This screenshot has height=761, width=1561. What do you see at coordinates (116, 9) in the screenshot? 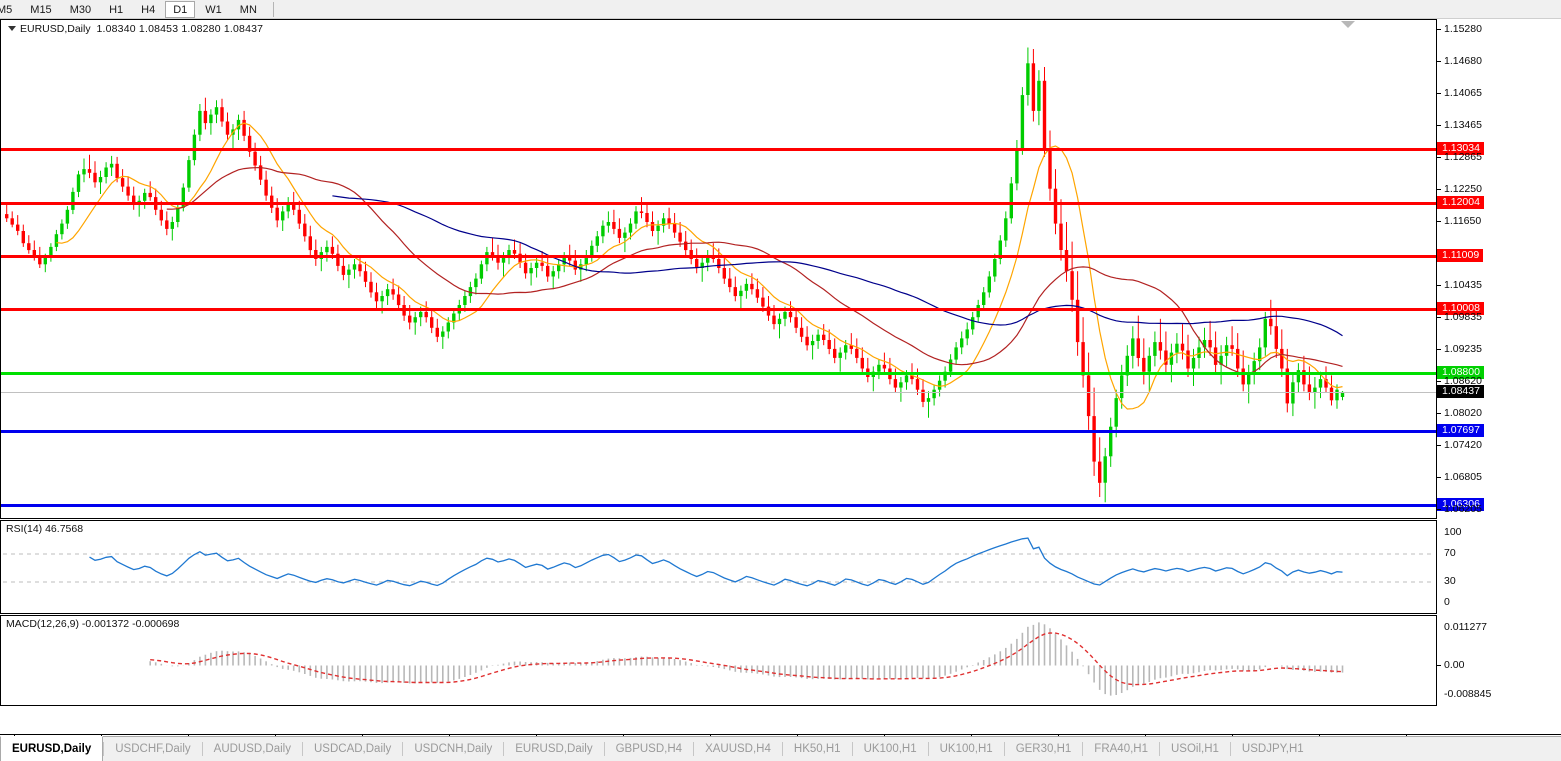
I see `timeframe-button-h1: H1` at bounding box center [116, 9].